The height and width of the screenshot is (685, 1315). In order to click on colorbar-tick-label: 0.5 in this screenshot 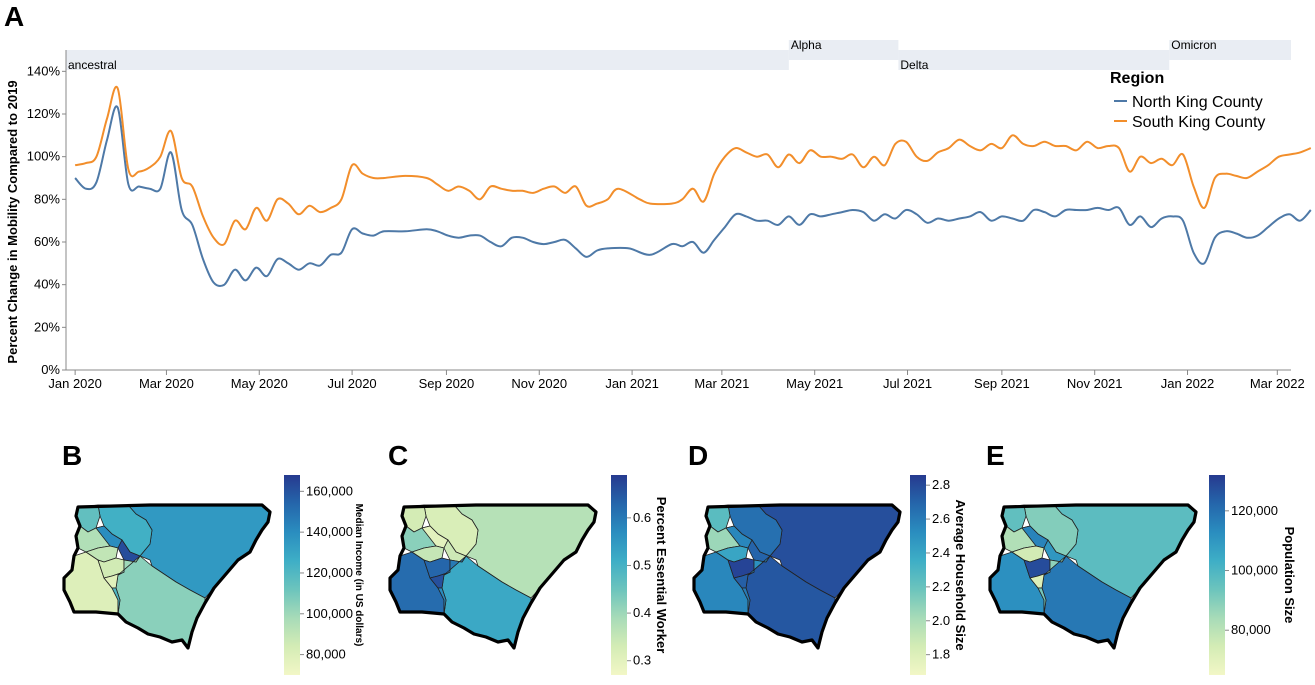, I will do `click(642, 564)`.